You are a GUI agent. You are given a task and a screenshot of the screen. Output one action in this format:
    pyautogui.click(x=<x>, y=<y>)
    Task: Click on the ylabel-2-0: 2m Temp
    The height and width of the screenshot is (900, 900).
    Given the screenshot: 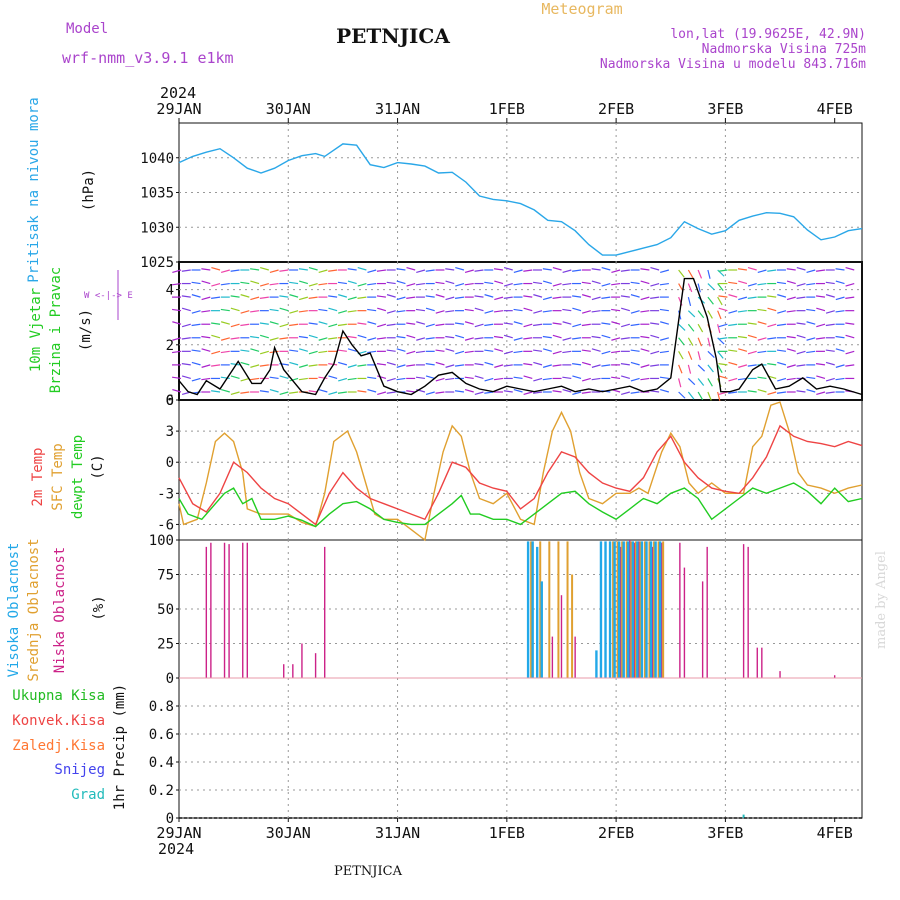 What is the action you would take?
    pyautogui.click(x=38, y=476)
    